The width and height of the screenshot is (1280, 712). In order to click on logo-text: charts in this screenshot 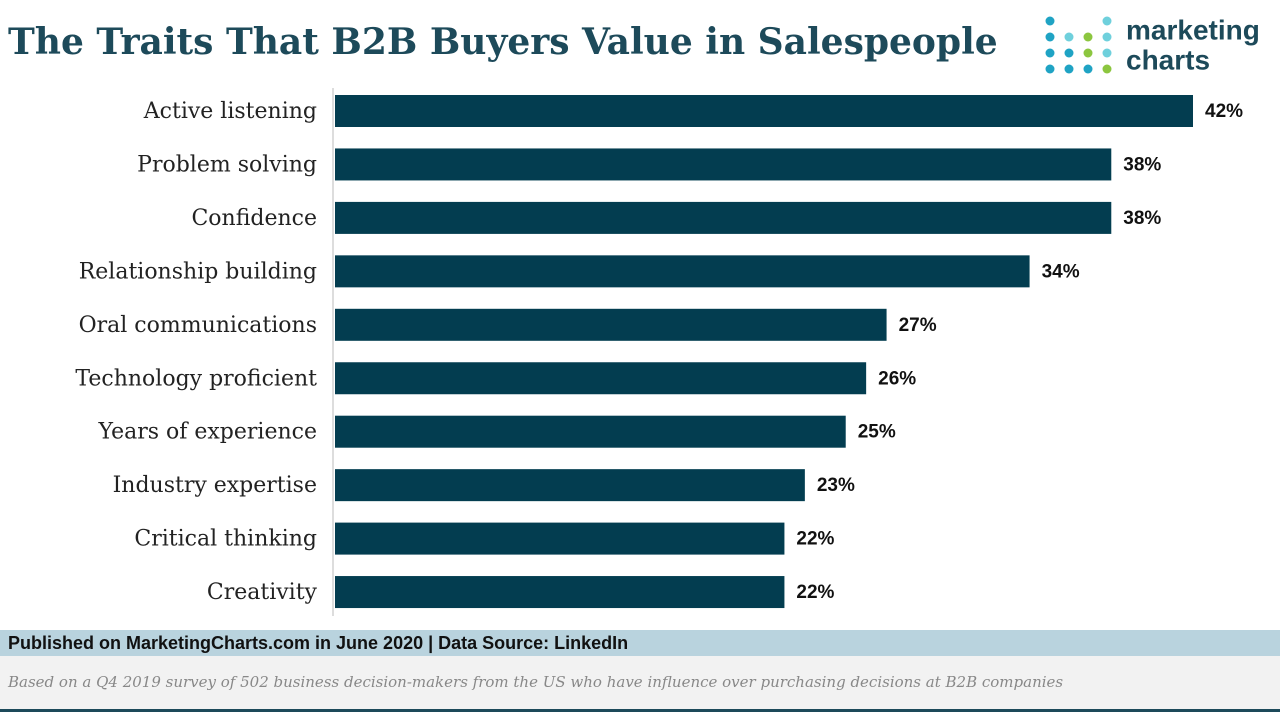, I will do `click(1168, 59)`.